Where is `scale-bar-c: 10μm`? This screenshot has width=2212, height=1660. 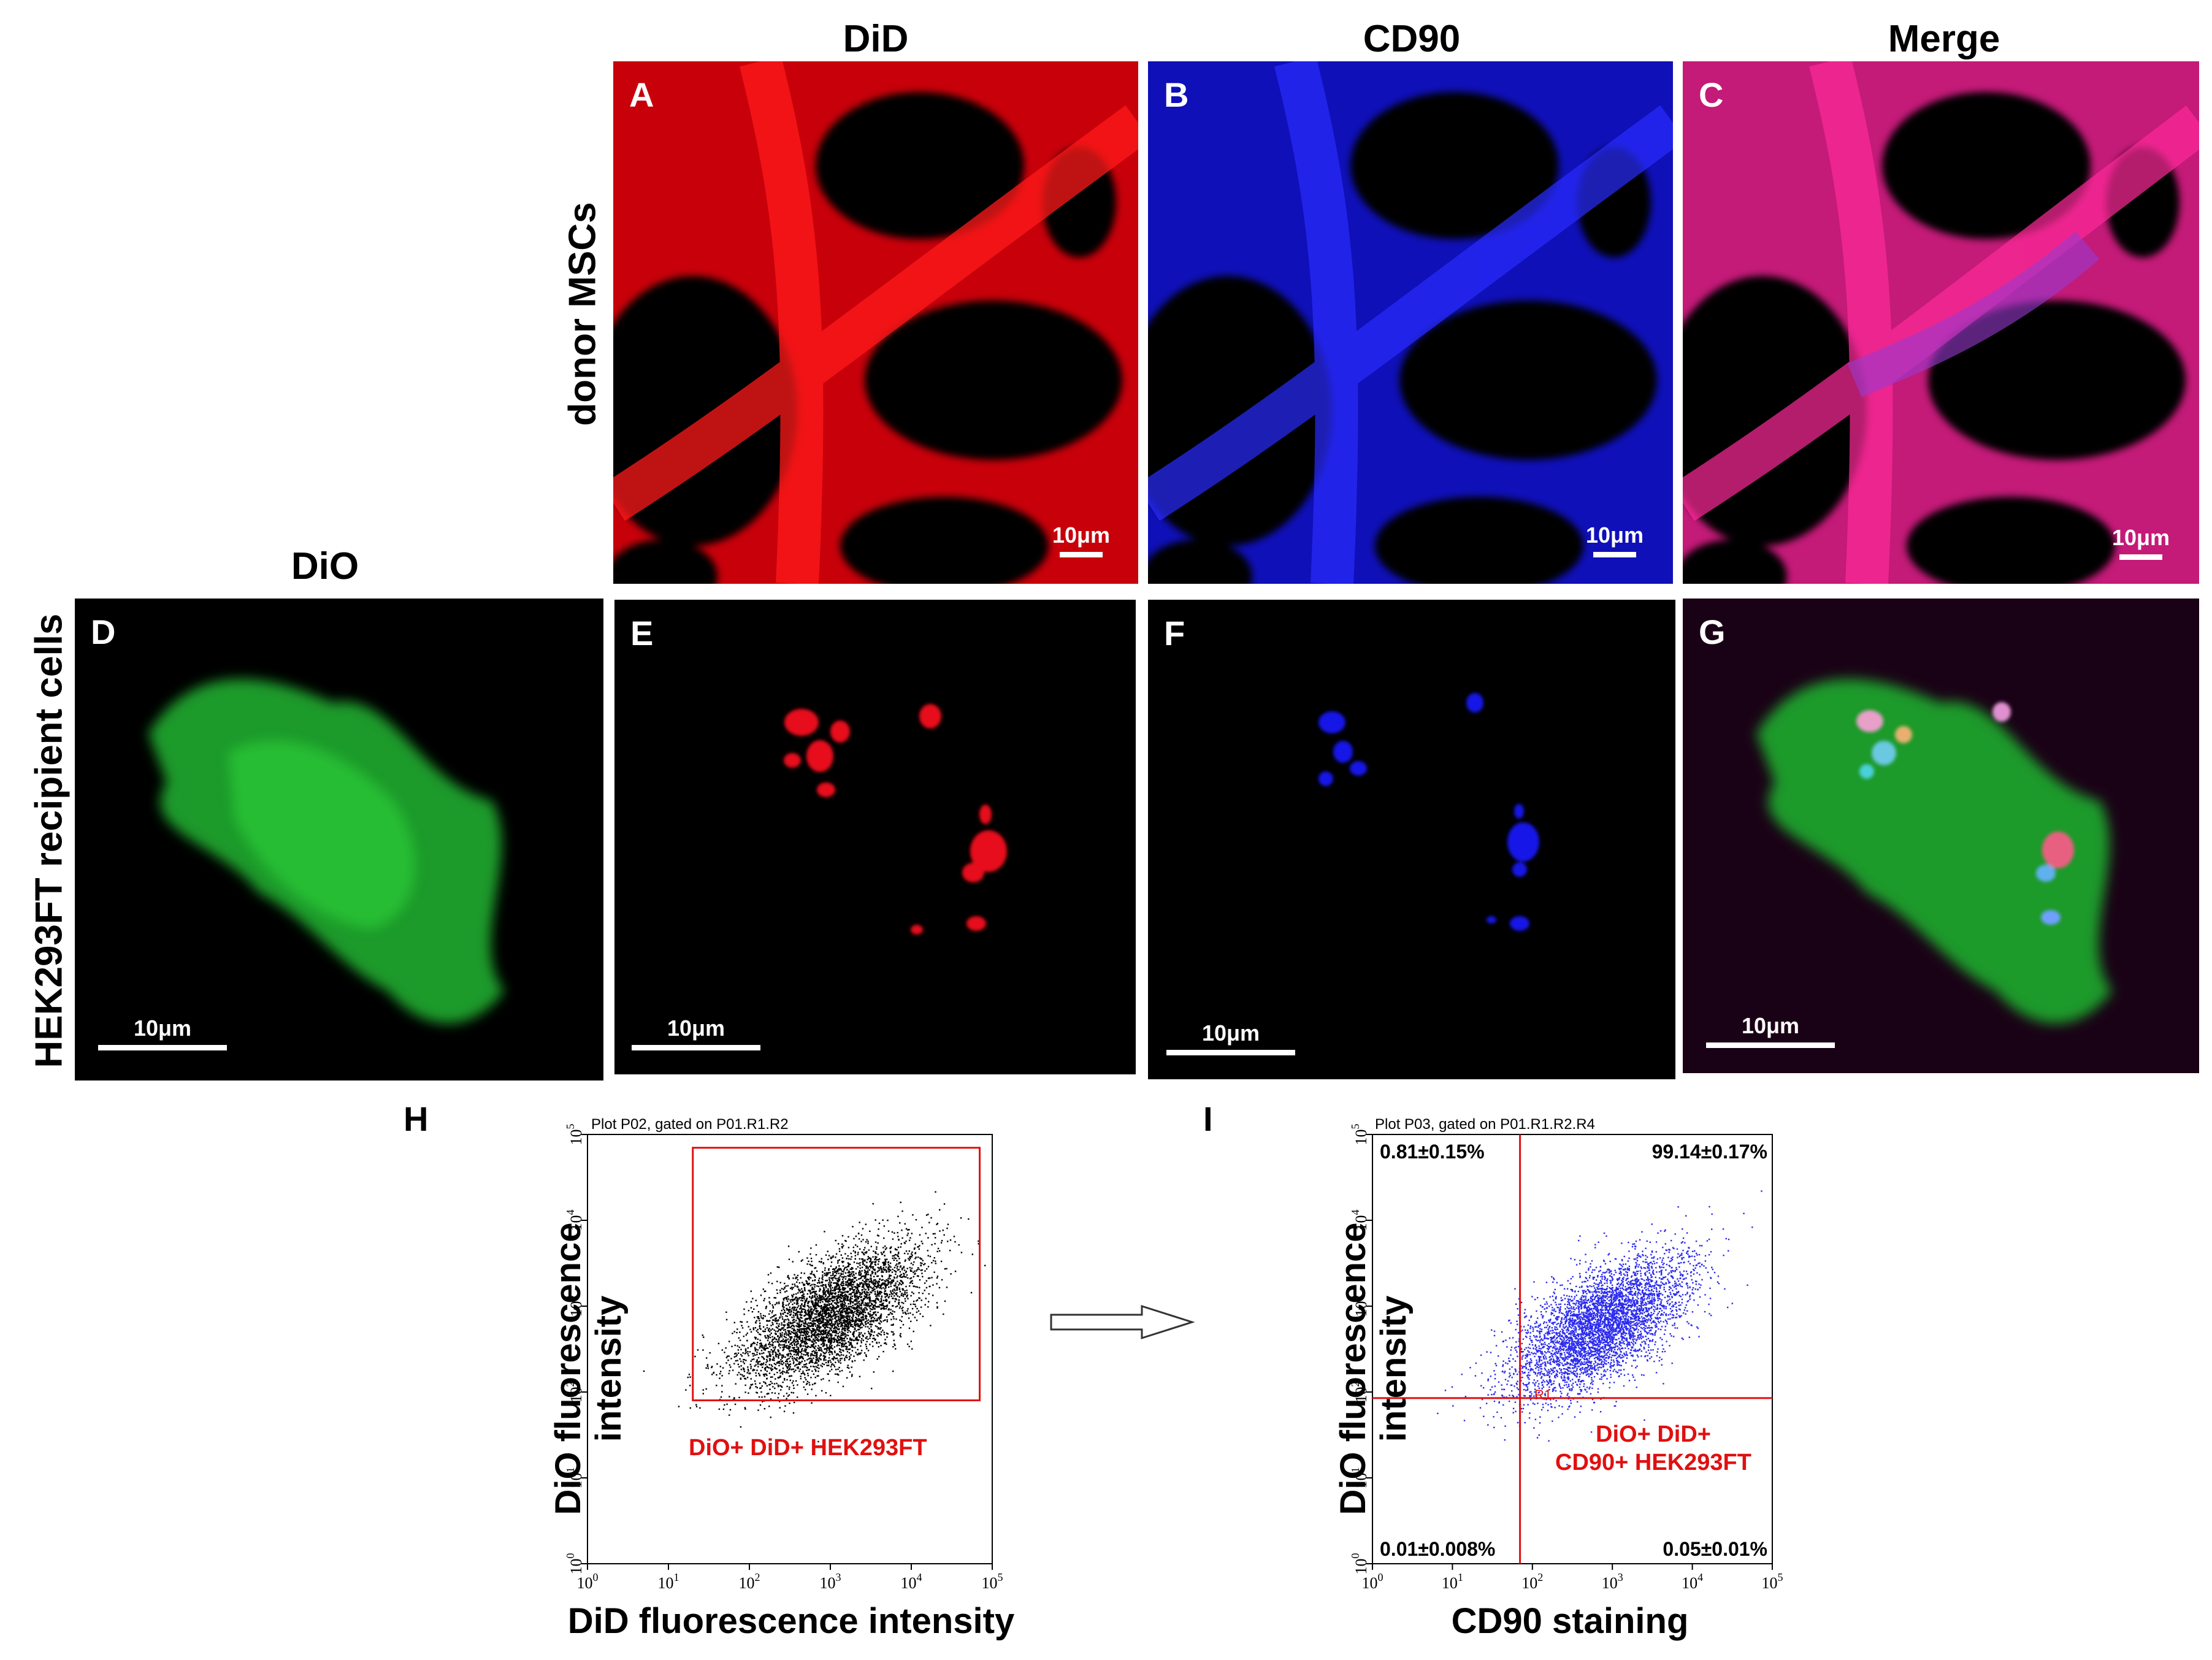 scale-bar-c: 10μm is located at coordinates (2141, 542).